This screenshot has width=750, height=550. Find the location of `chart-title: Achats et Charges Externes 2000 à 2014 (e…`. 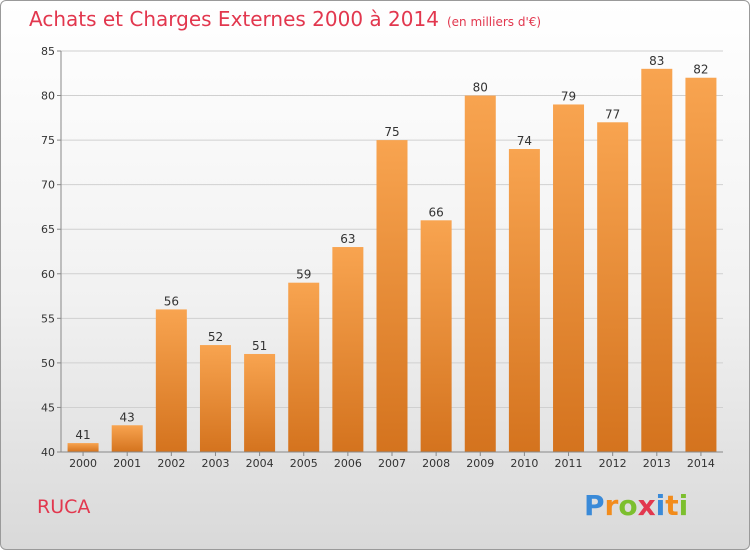

chart-title: Achats et Charges Externes 2000 à 2014 (e… is located at coordinates (285, 19).